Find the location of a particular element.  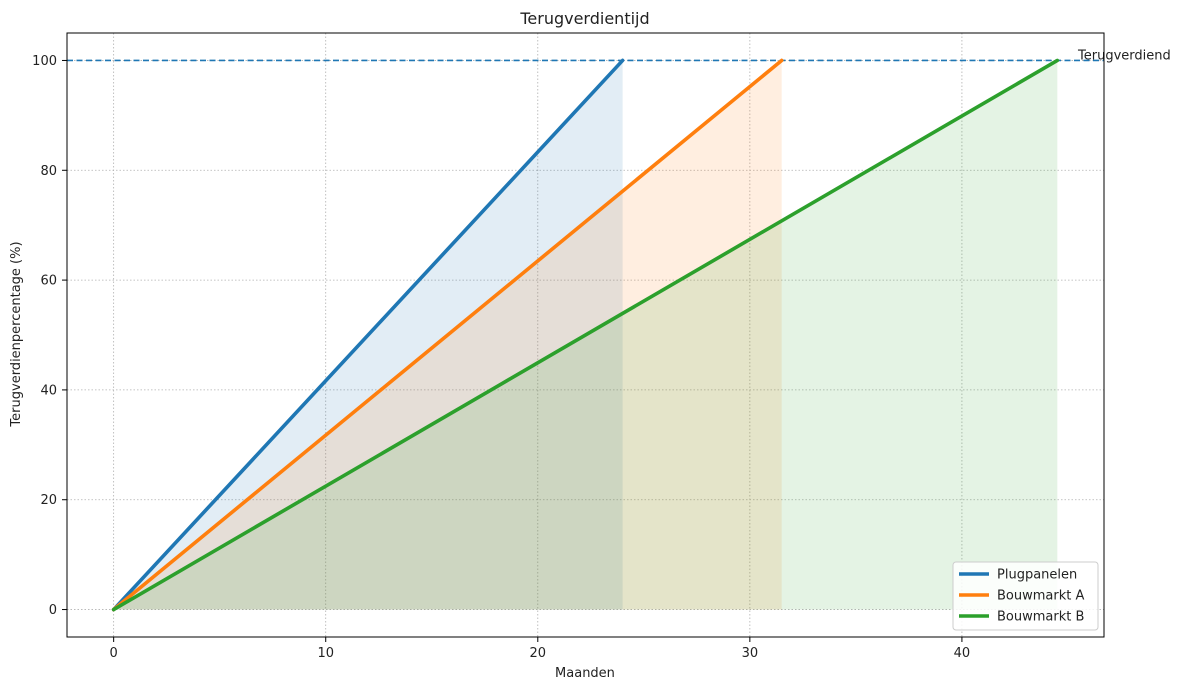

reference-line-group: Terugverdiend is located at coordinates (619, 55).